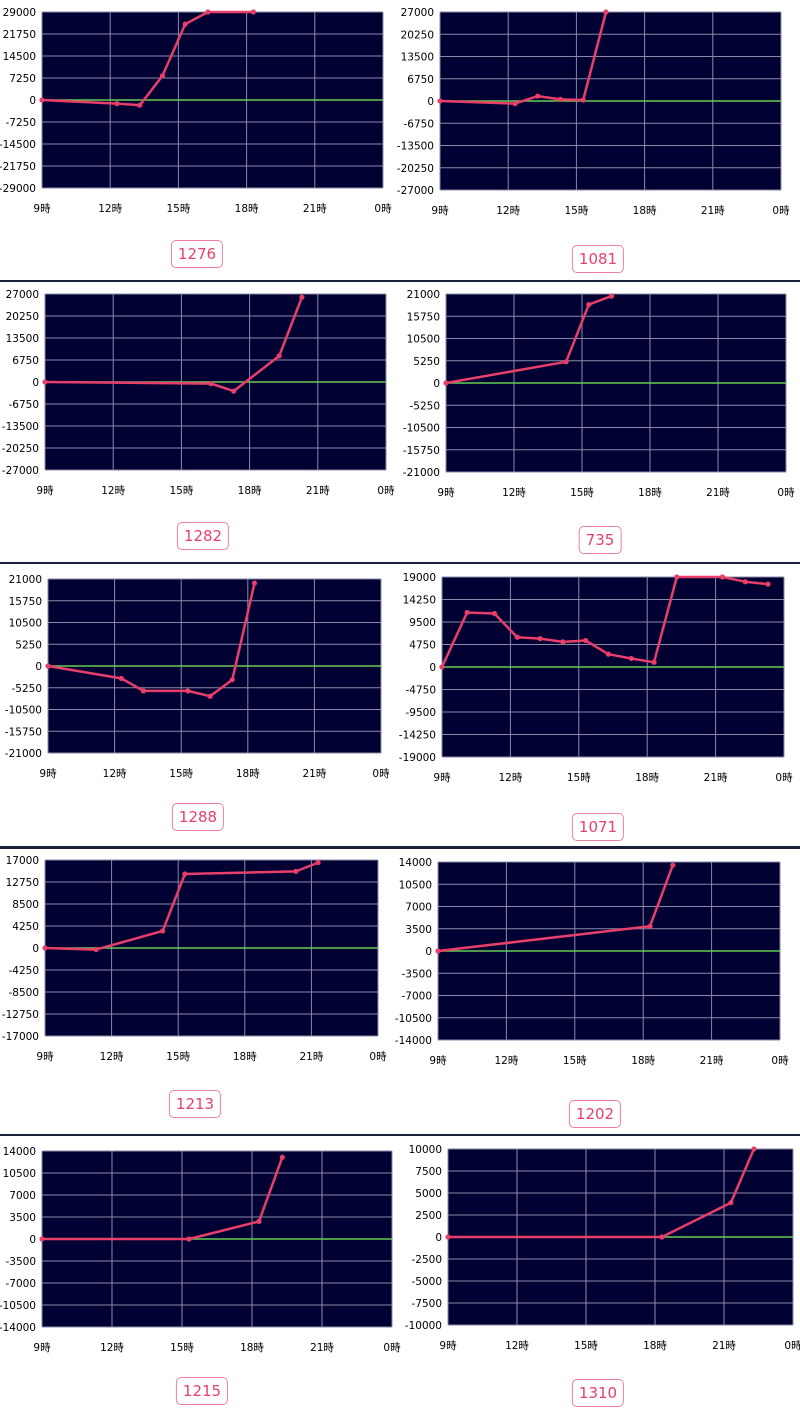  I want to click on y-tick-label: 4750, so click(422, 646).